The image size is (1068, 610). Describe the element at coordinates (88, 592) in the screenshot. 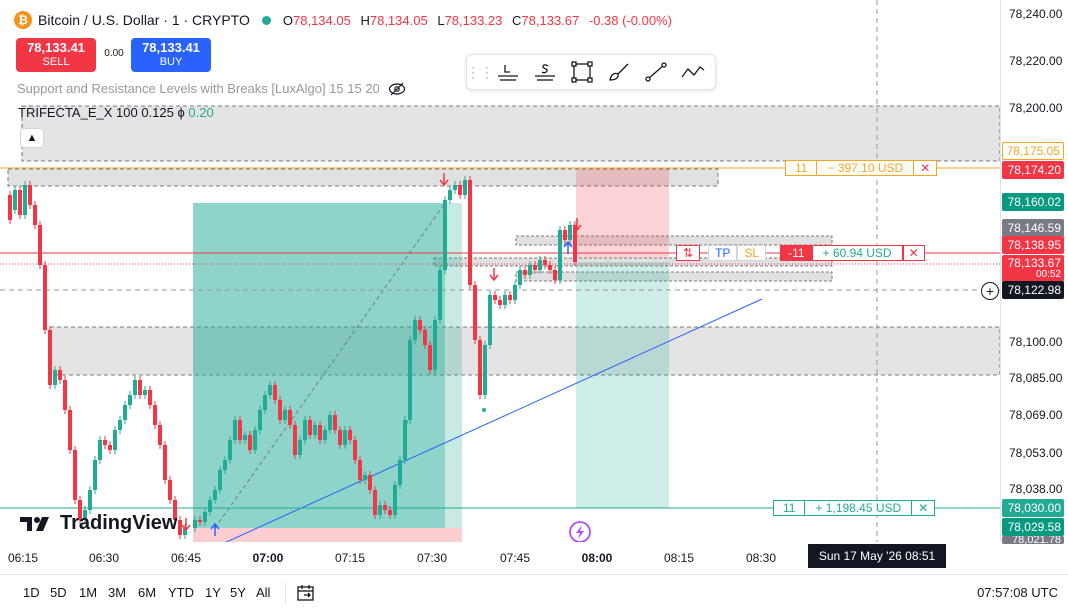

I see `range-button-1m: 1M` at that location.